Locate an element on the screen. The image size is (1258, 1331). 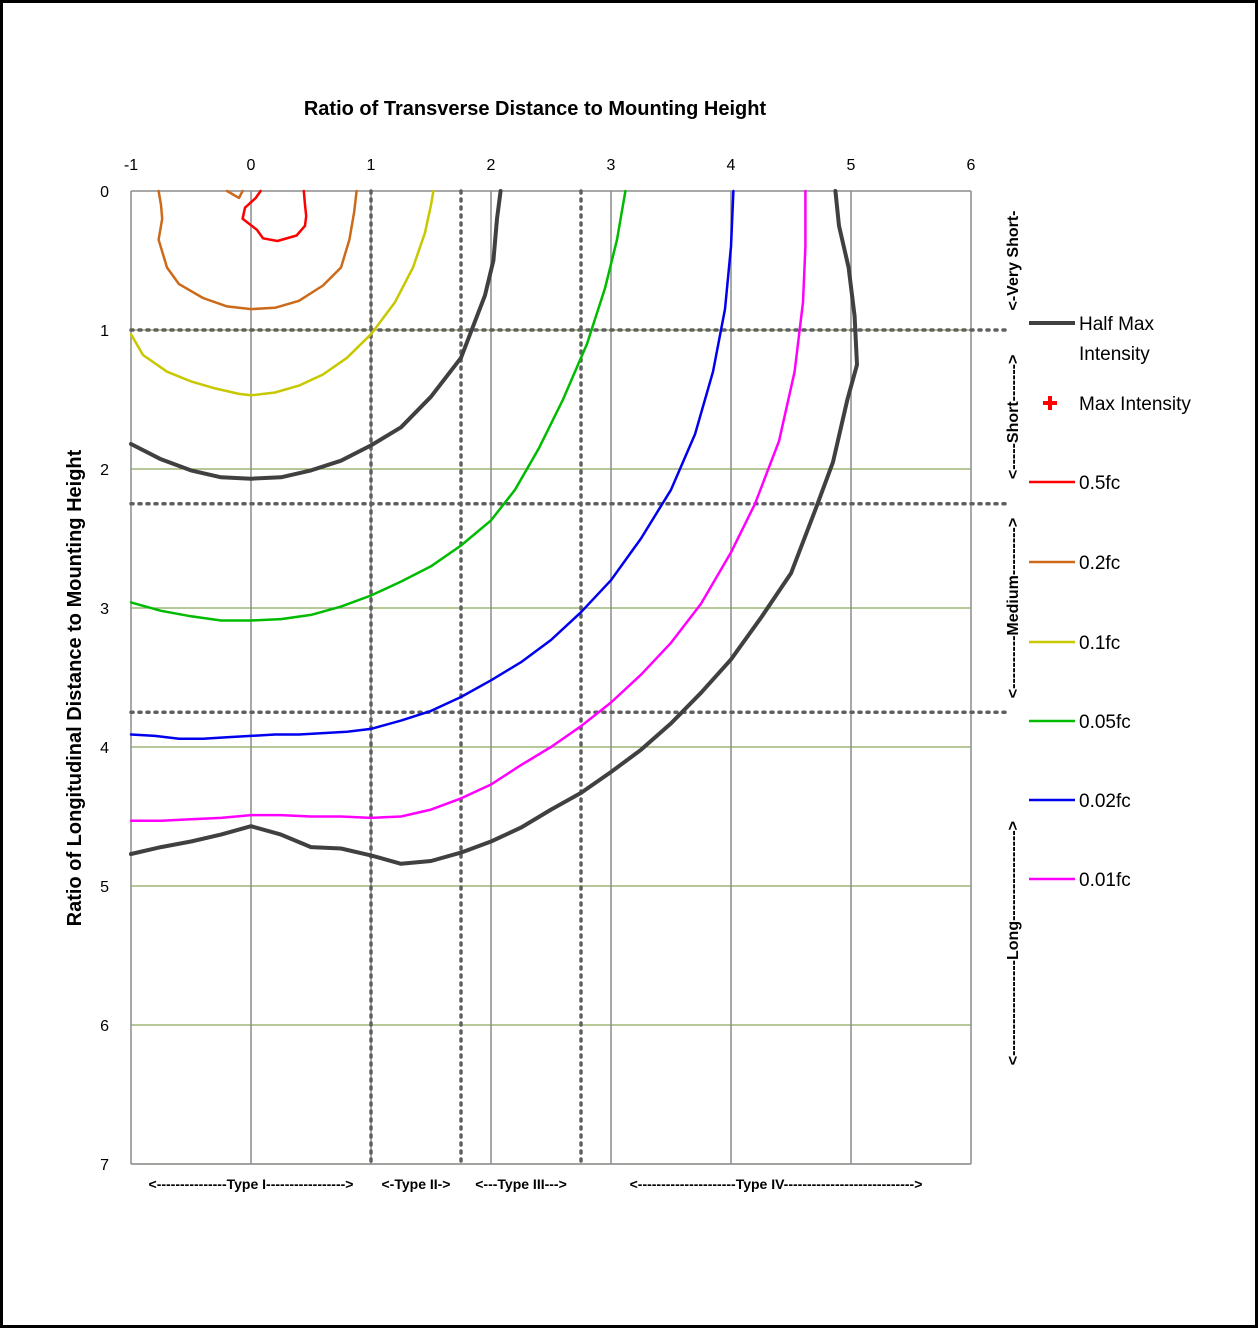
legend-label: 0.1fc is located at coordinates (1099, 643).